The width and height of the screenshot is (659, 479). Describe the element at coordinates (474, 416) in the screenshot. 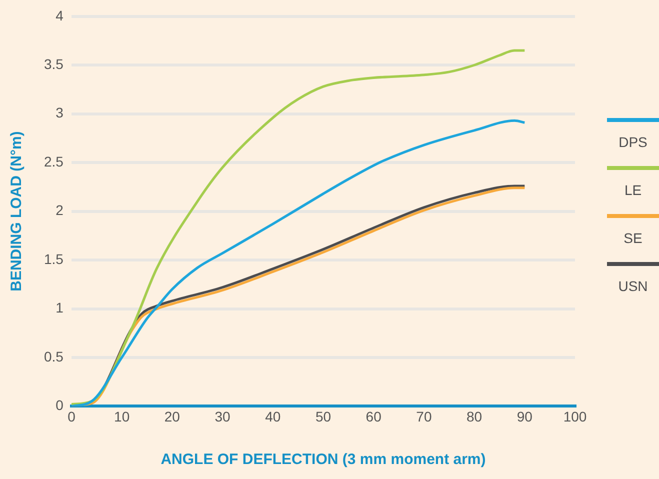

I see `x-tick-label: 80` at that location.